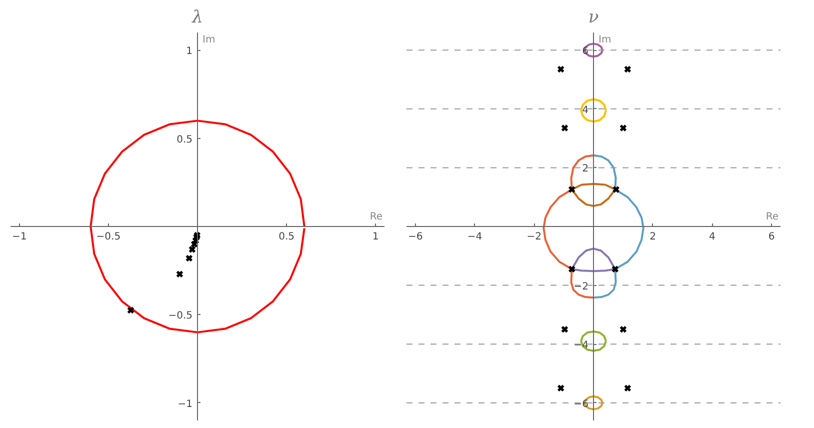  What do you see at coordinates (180, 316) in the screenshot?
I see `y-tick-label: −0.5` at bounding box center [180, 316].